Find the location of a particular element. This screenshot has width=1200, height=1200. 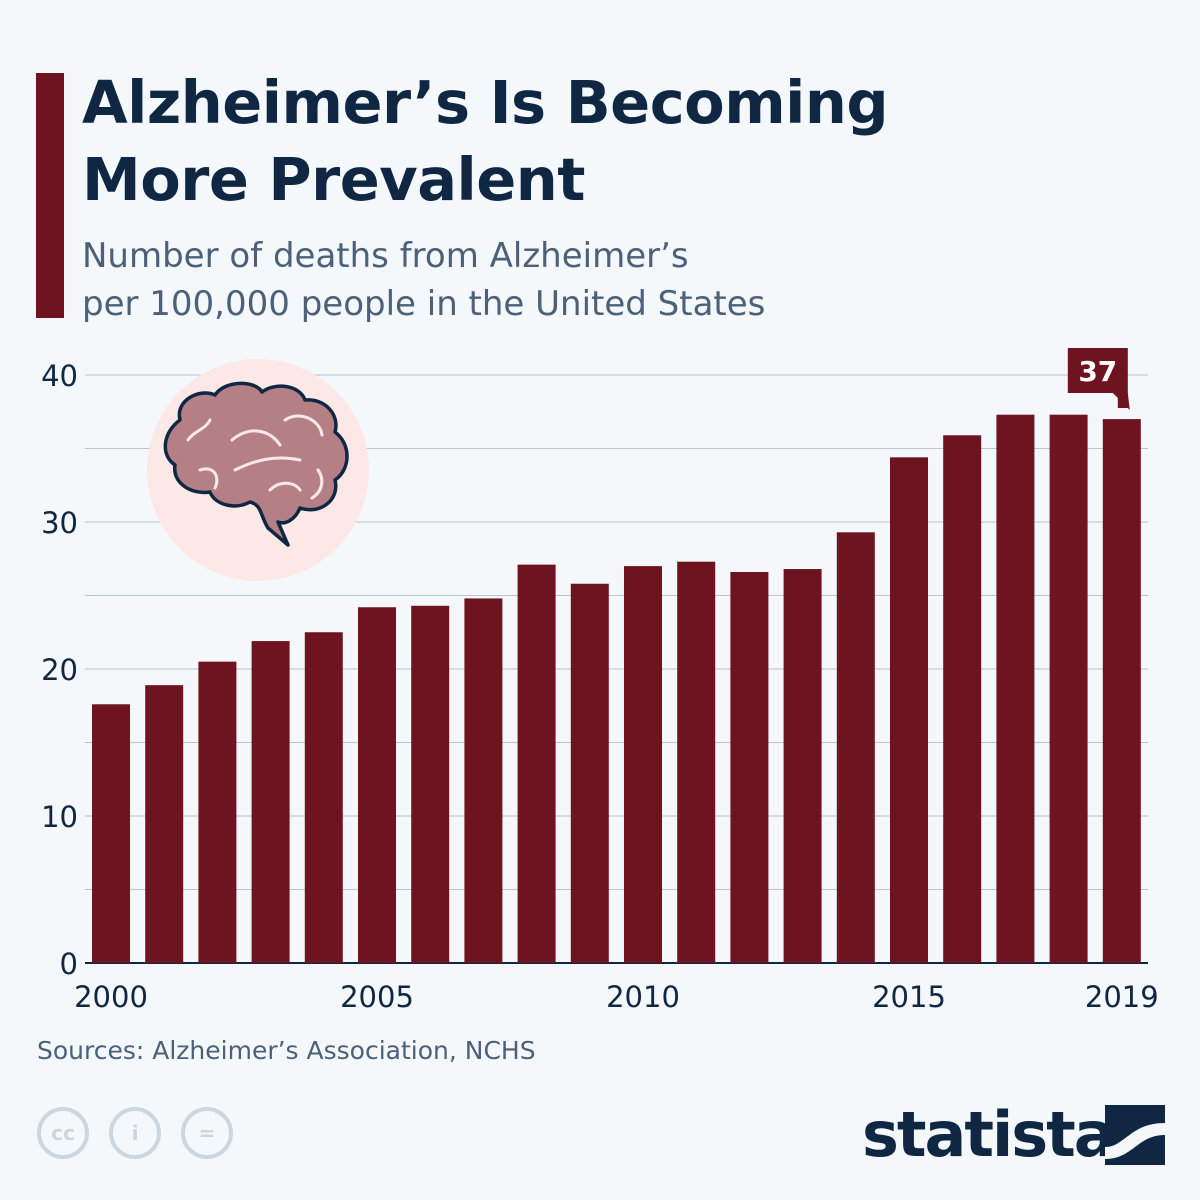

title-accent-bar is located at coordinates (50, 195).